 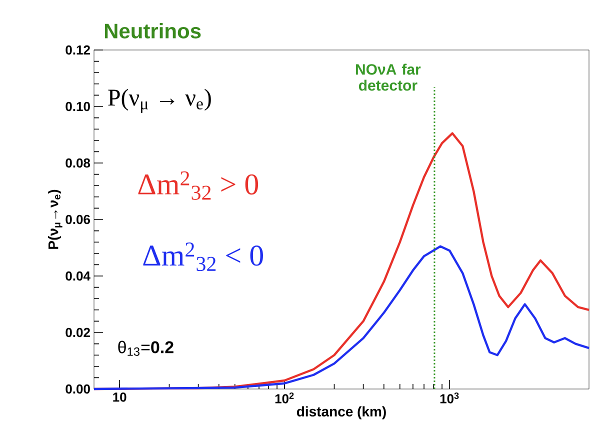 What do you see at coordinates (388, 77) in the screenshot?
I see `ref-line-label: NOνA far detector` at bounding box center [388, 77].